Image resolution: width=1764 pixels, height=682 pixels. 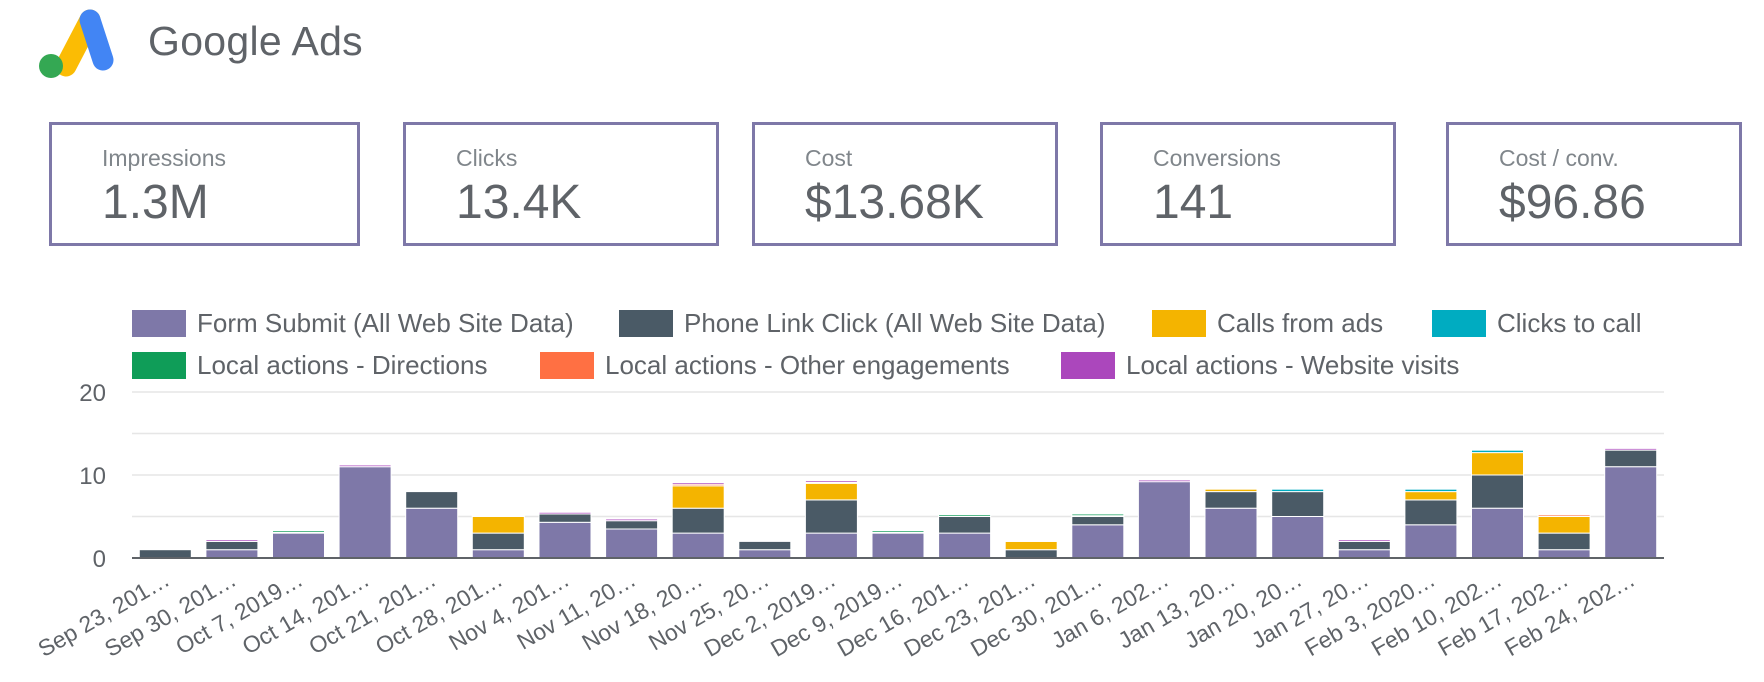 I want to click on kpi-label: Cost / conv., so click(x=1559, y=158).